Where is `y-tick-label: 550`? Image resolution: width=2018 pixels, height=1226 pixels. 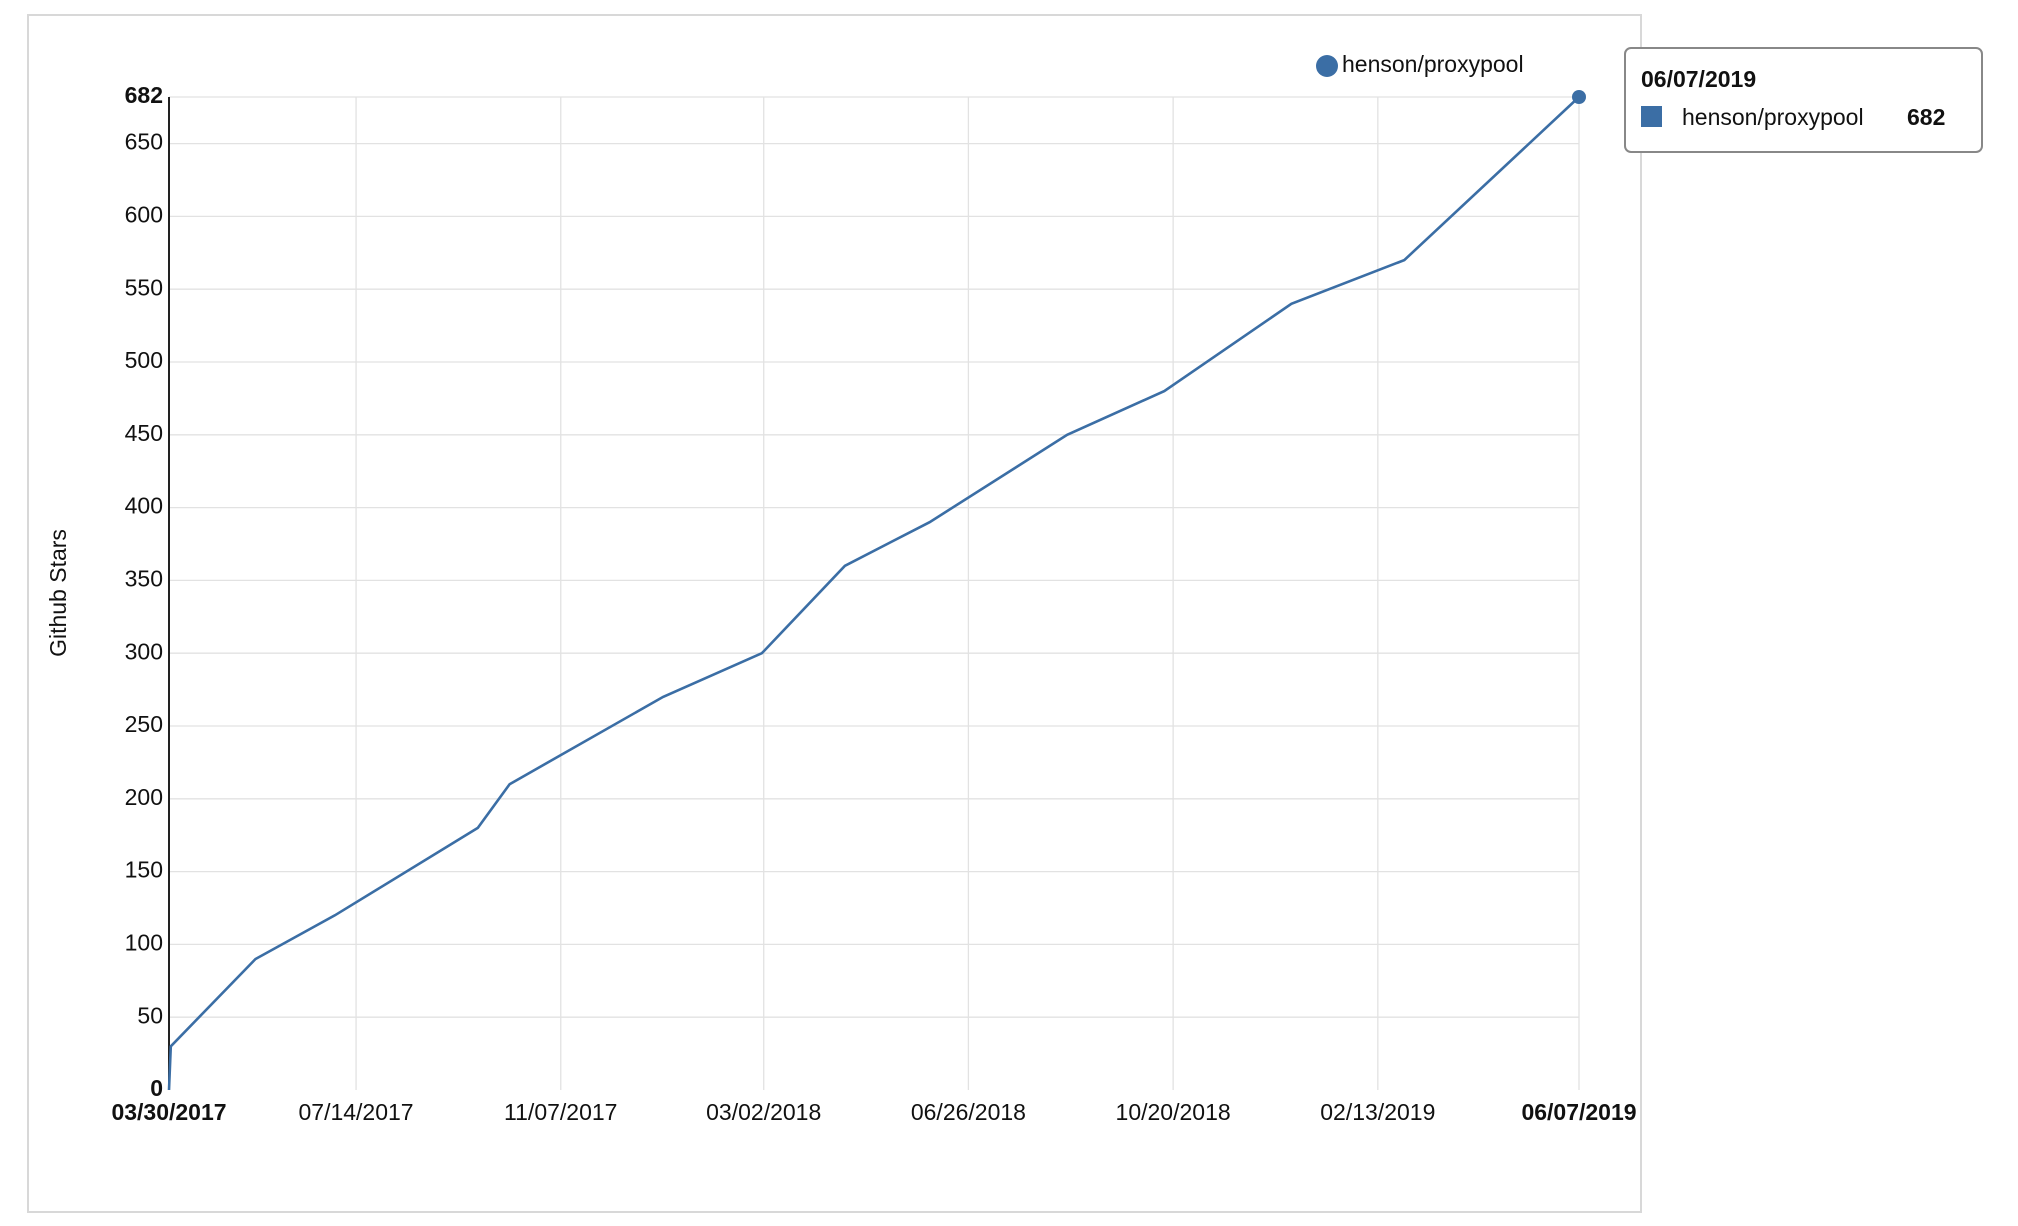 y-tick-label: 550 is located at coordinates (144, 287).